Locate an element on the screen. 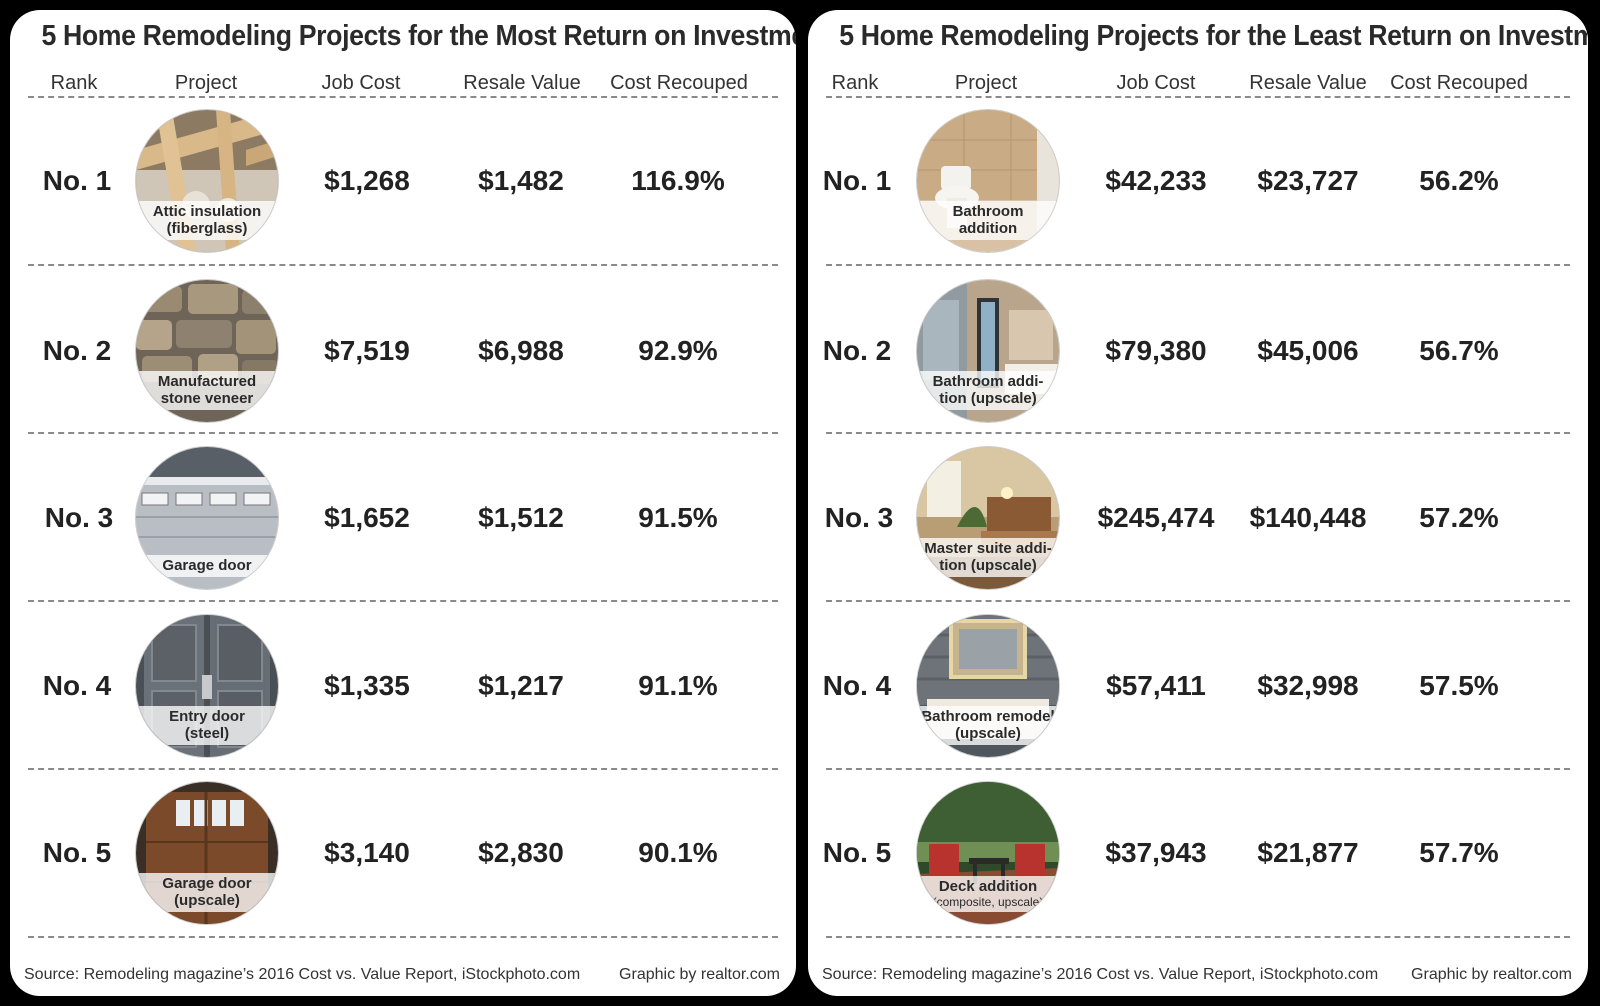 The height and width of the screenshot is (1006, 1600). deck-addition-photo: Deck addition (composite, upscale) is located at coordinates (988, 853).